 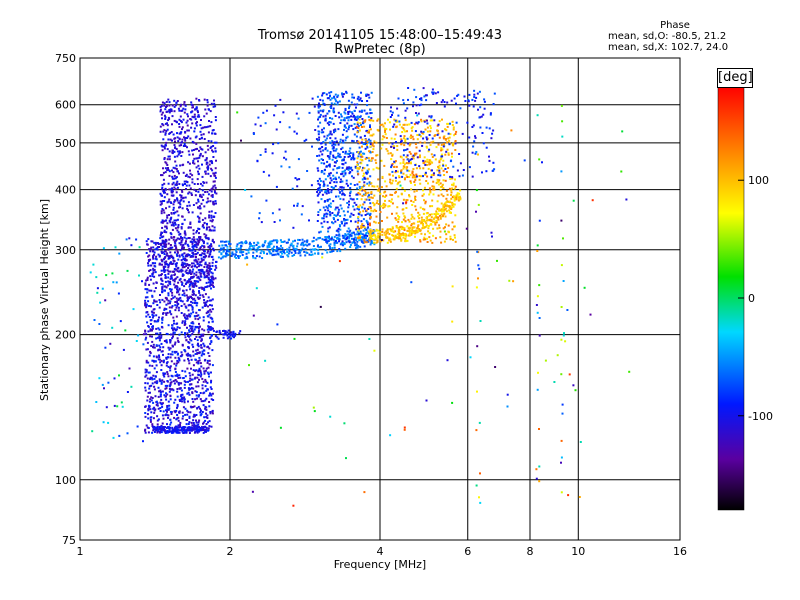 What do you see at coordinates (668, 47) in the screenshot?
I see `phase-x-stats: mean, sd,X: 102.7, 24.0` at bounding box center [668, 47].